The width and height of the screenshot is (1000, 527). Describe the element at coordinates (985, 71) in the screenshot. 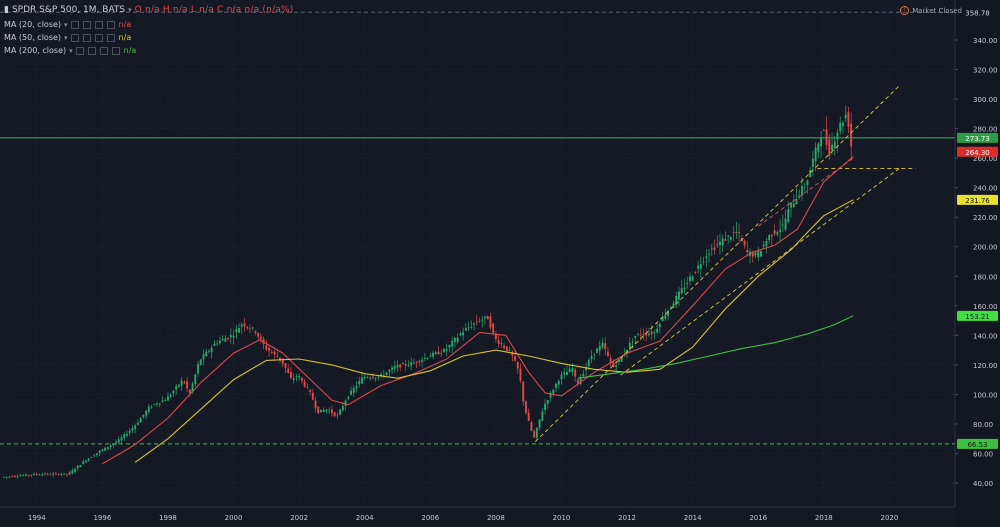

I see `y-tick-label: 320.00` at that location.